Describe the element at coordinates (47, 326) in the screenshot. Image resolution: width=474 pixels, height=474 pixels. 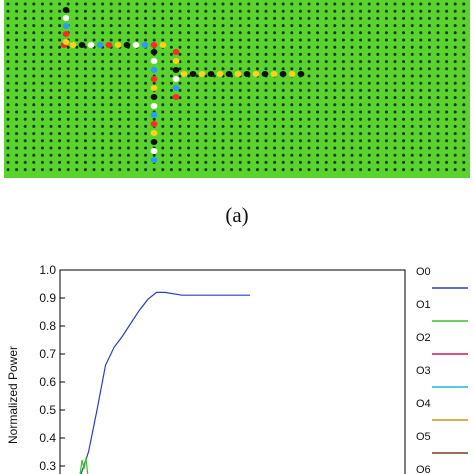
I see `y-tick-label: 0.8` at that location.